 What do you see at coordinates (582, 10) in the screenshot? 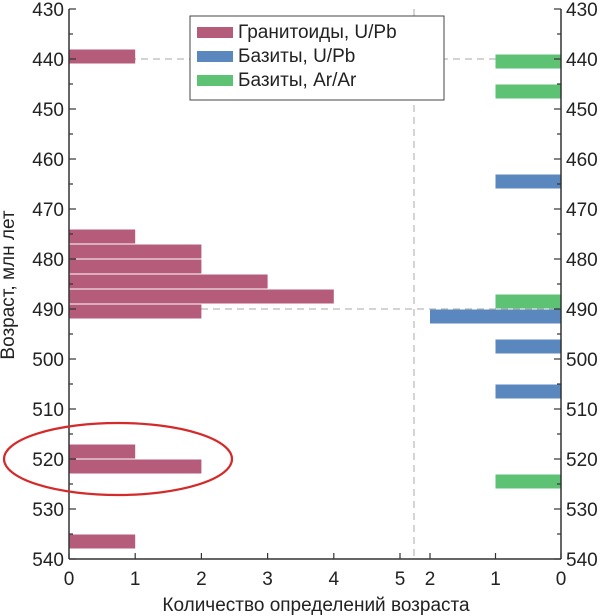
I see `y-tick-label-right-430: 430` at bounding box center [582, 10].